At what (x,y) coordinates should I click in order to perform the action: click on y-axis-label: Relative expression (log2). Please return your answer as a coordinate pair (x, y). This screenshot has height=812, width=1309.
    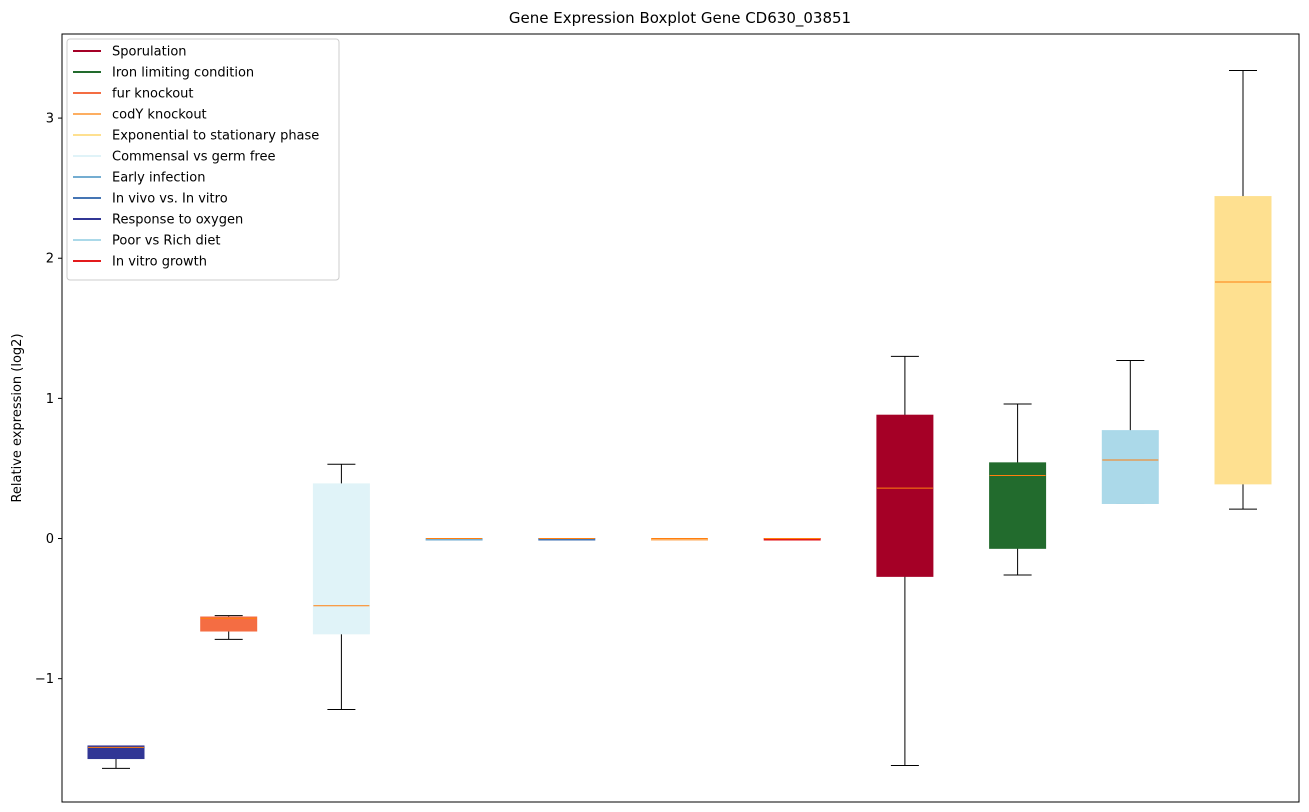
    Looking at the image, I should click on (17, 417).